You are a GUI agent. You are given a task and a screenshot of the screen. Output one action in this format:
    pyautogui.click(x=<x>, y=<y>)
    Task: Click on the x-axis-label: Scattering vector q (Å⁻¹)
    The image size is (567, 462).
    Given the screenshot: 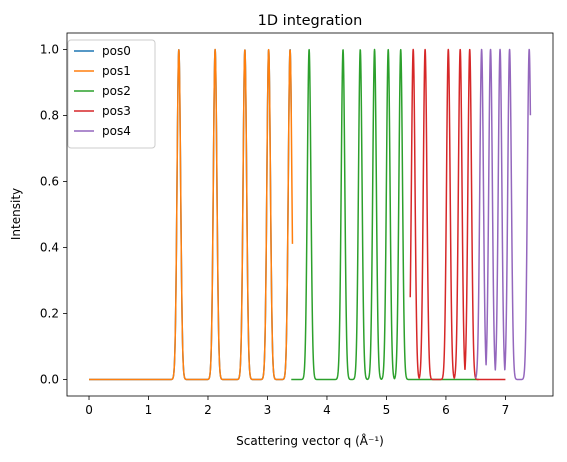 What is the action you would take?
    pyautogui.click(x=310, y=440)
    